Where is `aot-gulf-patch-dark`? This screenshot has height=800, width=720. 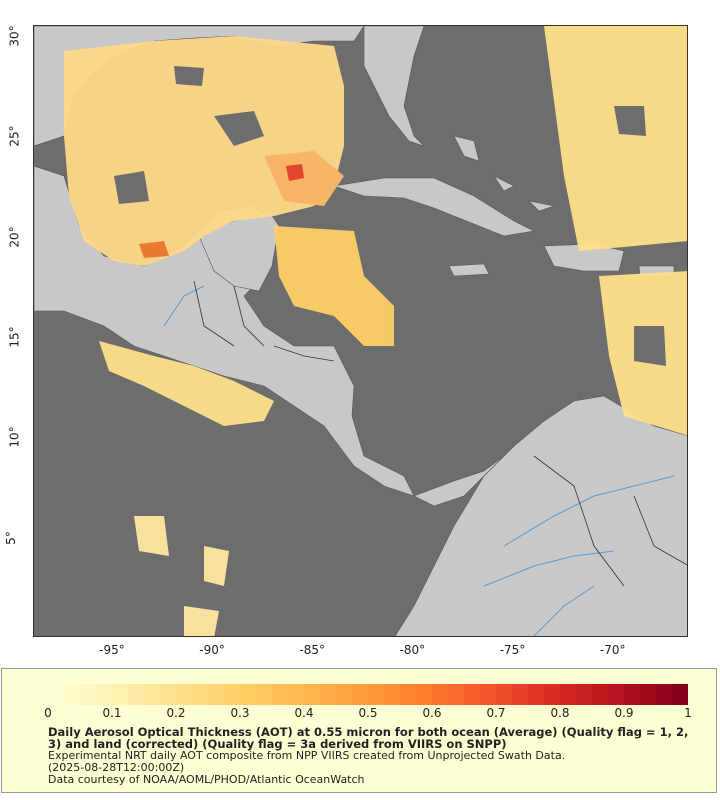 aot-gulf-patch-dark is located at coordinates (304, 178).